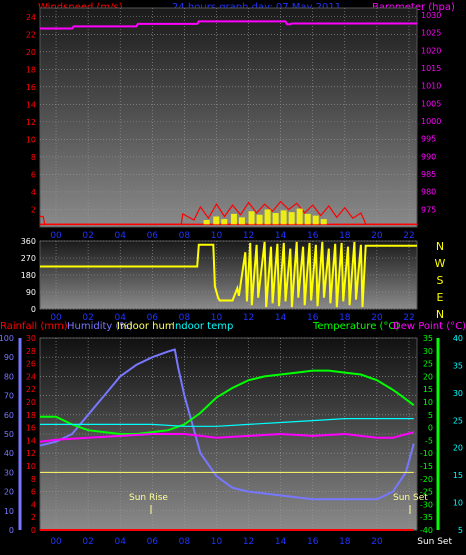  I want to click on legend-indoor-temp: Indoor temp, so click(202, 326).